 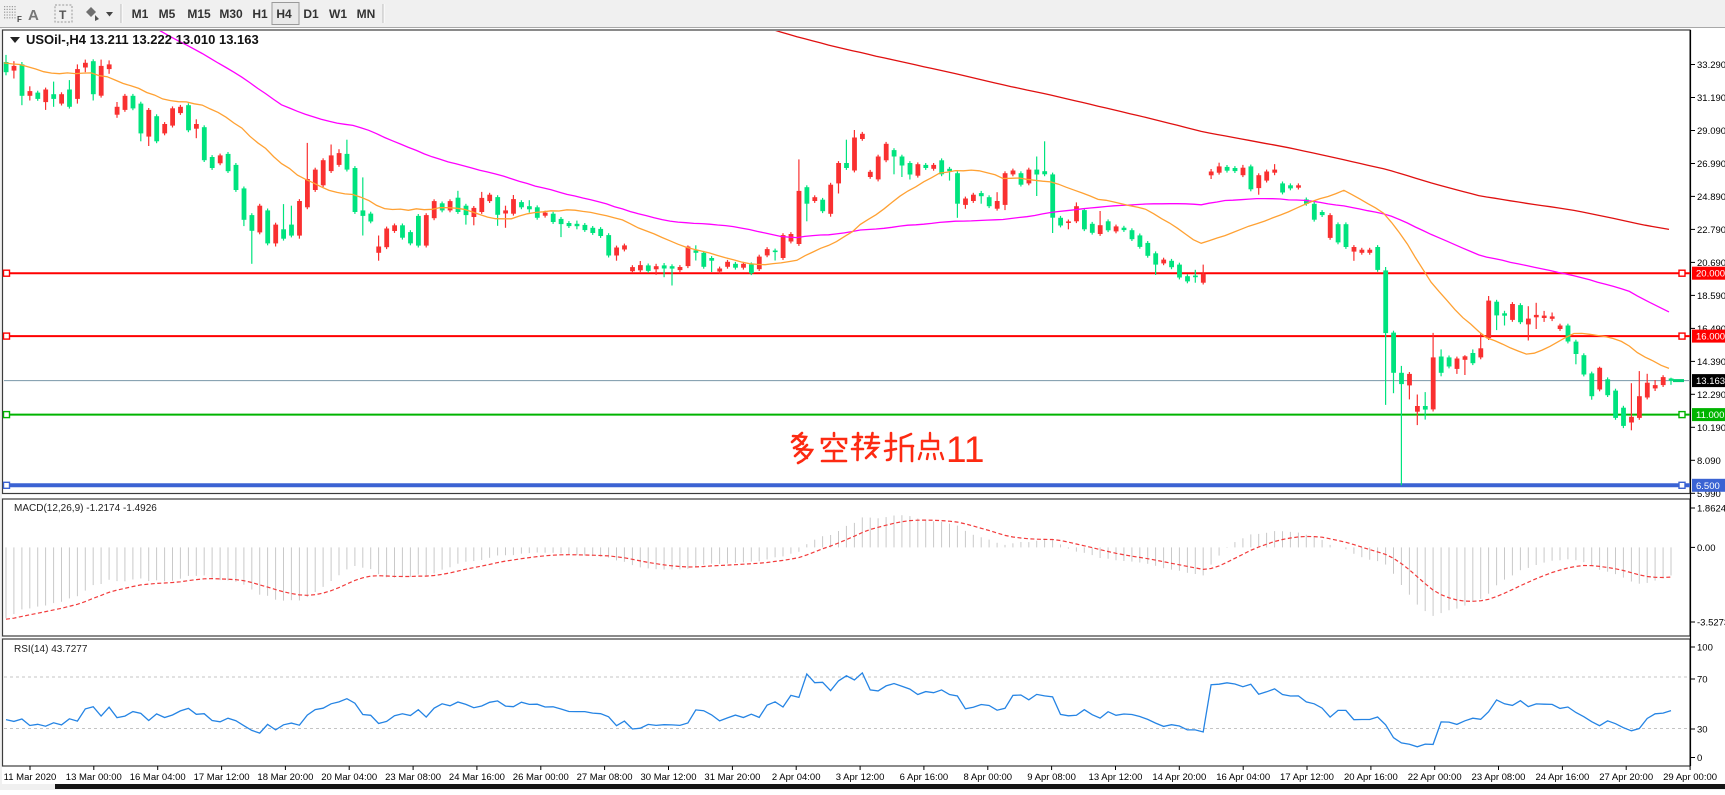 I want to click on svg-text: 3 Apr 12:00, so click(x=860, y=777).